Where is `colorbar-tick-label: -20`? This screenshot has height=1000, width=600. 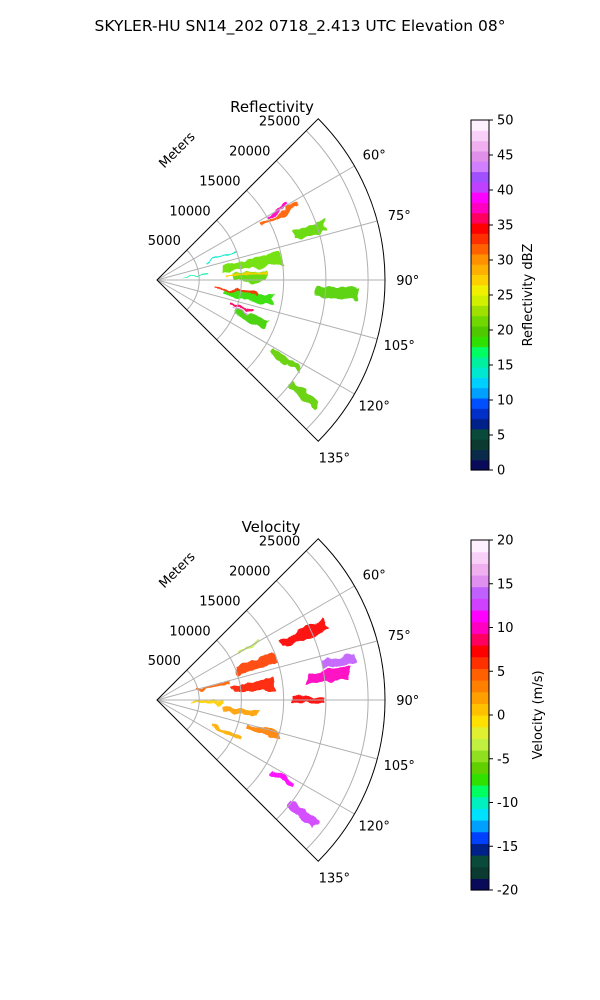
colorbar-tick-label: -20 is located at coordinates (507, 891).